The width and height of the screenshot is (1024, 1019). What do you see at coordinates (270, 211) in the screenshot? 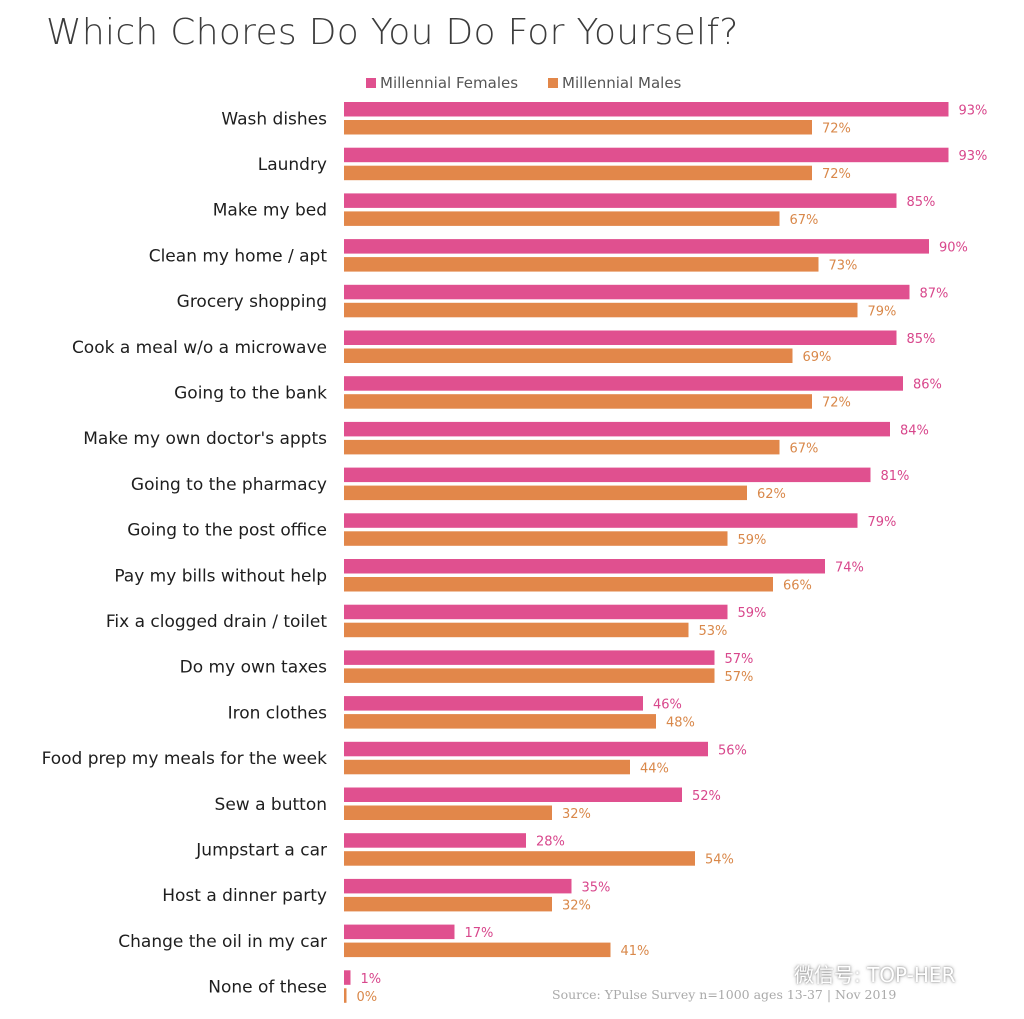
I see `category-label: Make my bed` at bounding box center [270, 211].